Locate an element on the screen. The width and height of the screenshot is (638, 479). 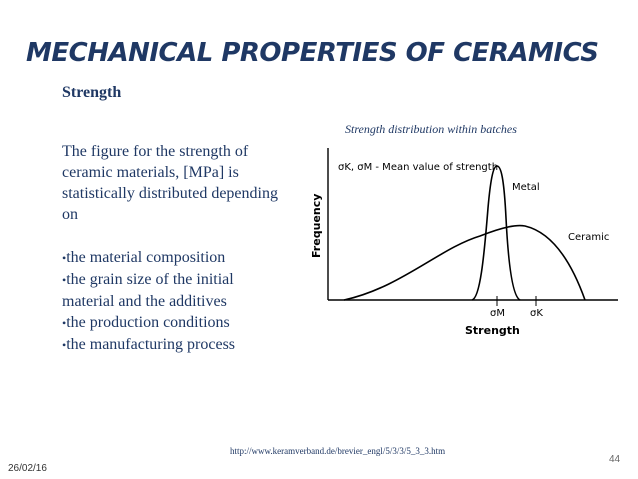
page-number: 44 is located at coordinates (615, 459).